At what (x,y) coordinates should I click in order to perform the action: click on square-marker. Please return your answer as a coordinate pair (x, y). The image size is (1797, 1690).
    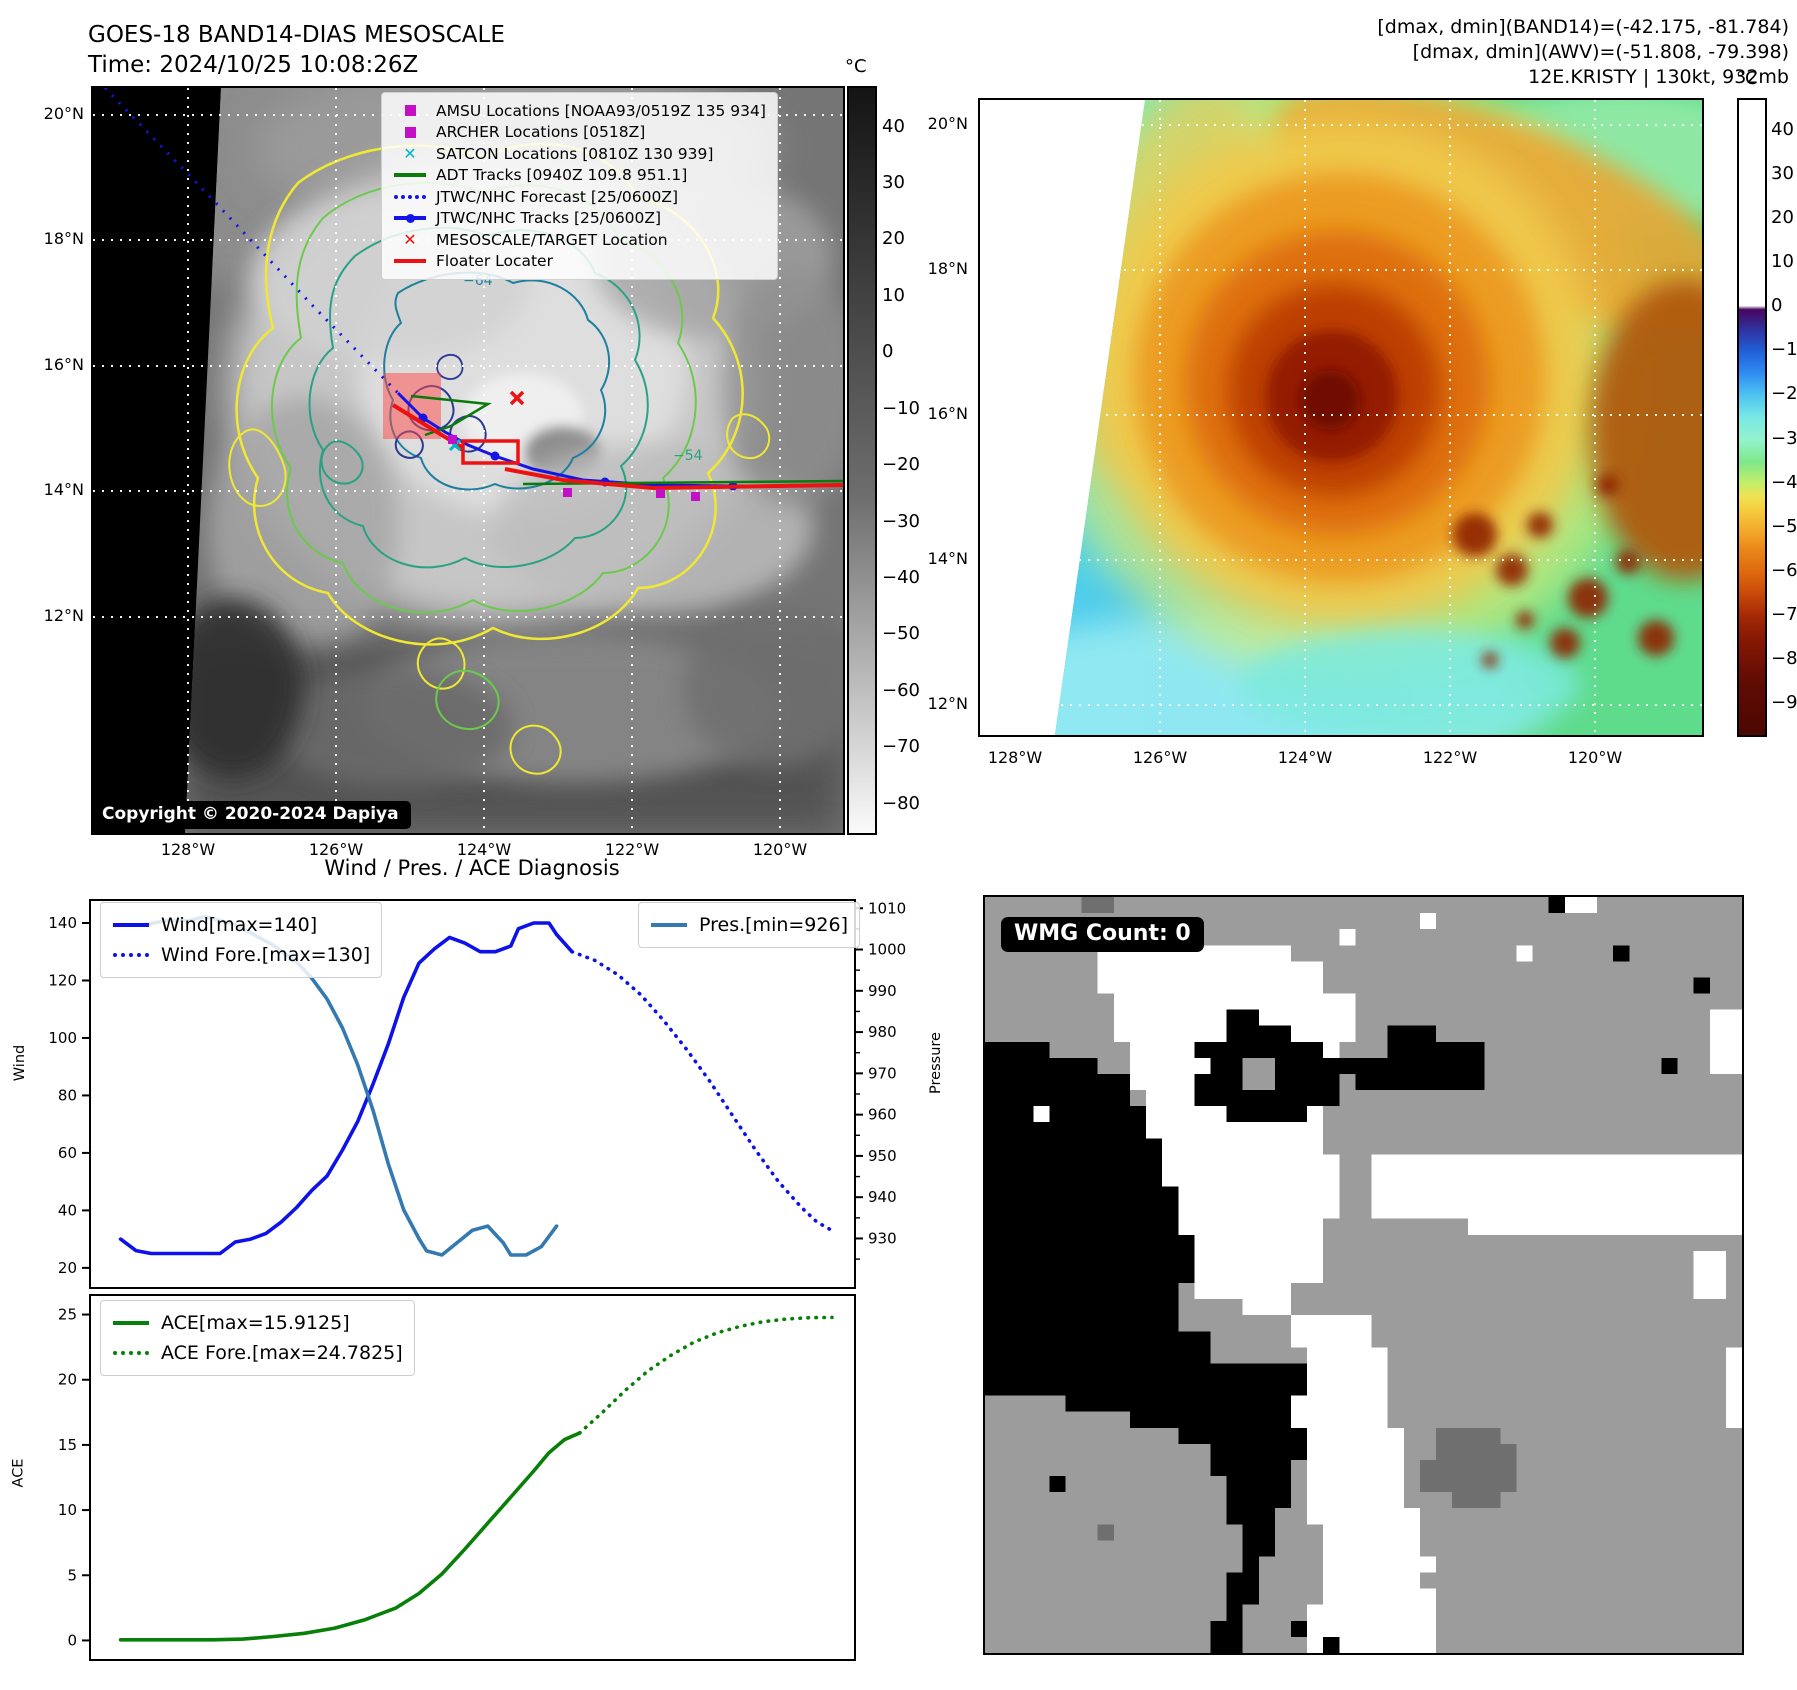
    Looking at the image, I should click on (410, 111).